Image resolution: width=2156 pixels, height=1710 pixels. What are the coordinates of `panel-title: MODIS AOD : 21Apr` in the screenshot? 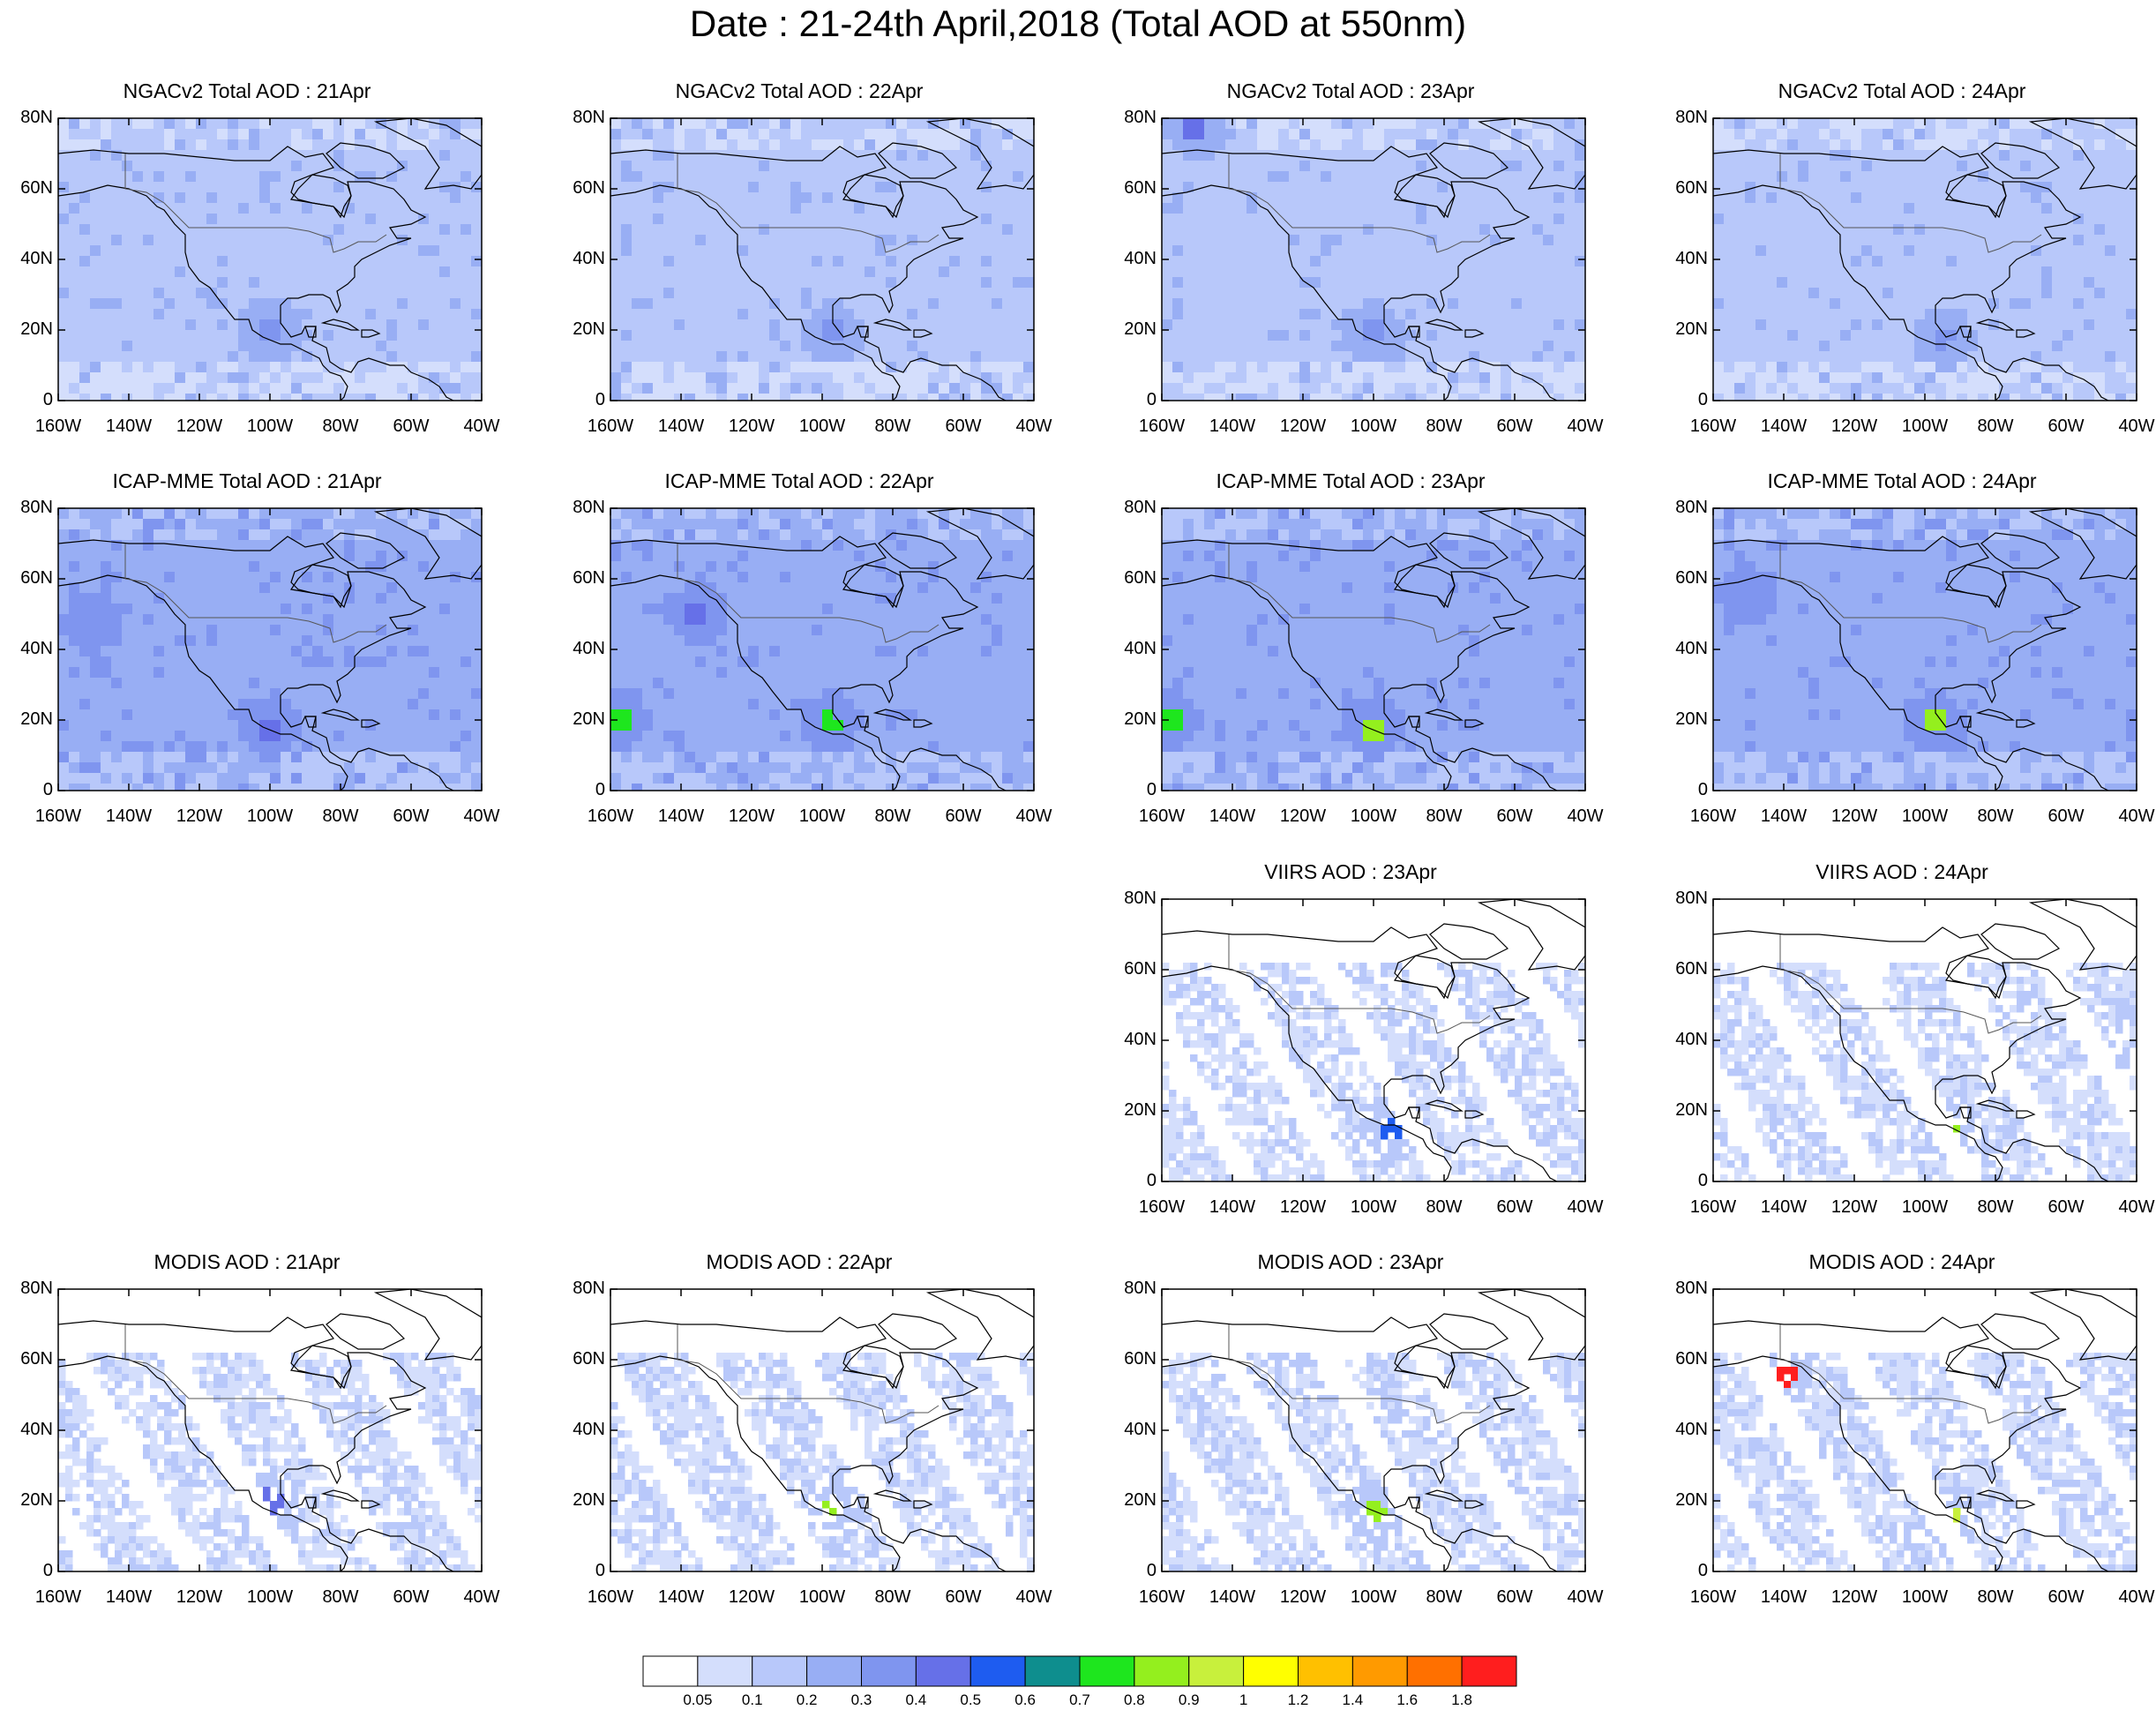 It's located at (247, 1261).